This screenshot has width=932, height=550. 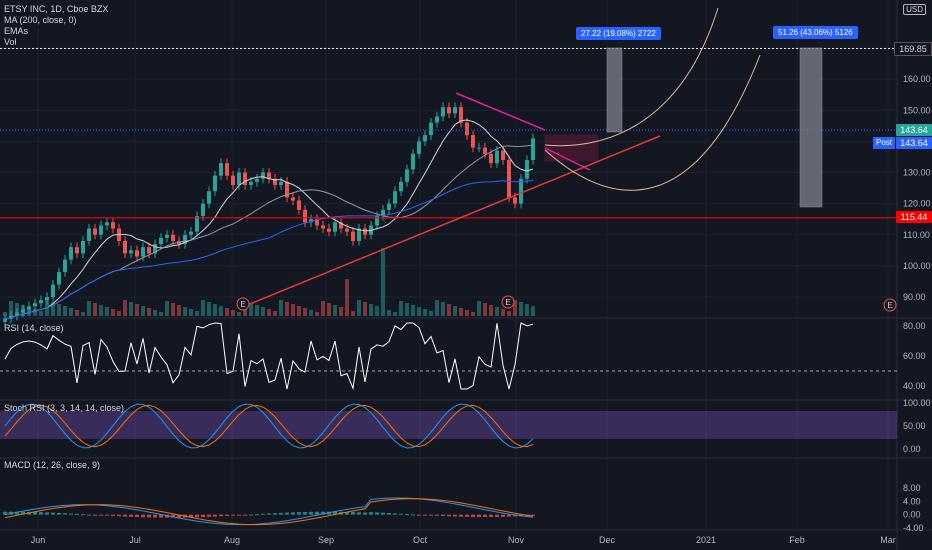 I want to click on macd-tick-label: 4.00, so click(x=912, y=501).